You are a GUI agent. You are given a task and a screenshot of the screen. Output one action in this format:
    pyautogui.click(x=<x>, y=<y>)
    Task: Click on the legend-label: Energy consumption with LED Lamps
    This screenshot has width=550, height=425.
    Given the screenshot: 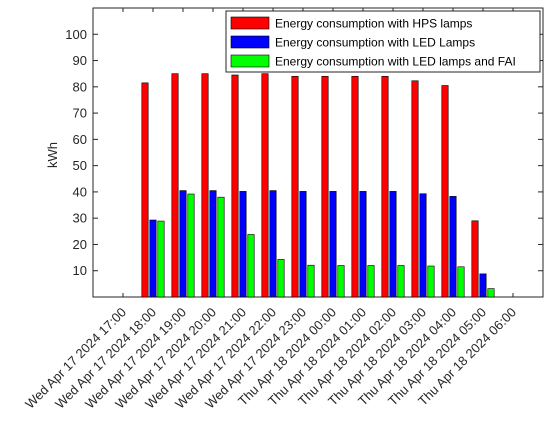 What is the action you would take?
    pyautogui.click(x=375, y=43)
    